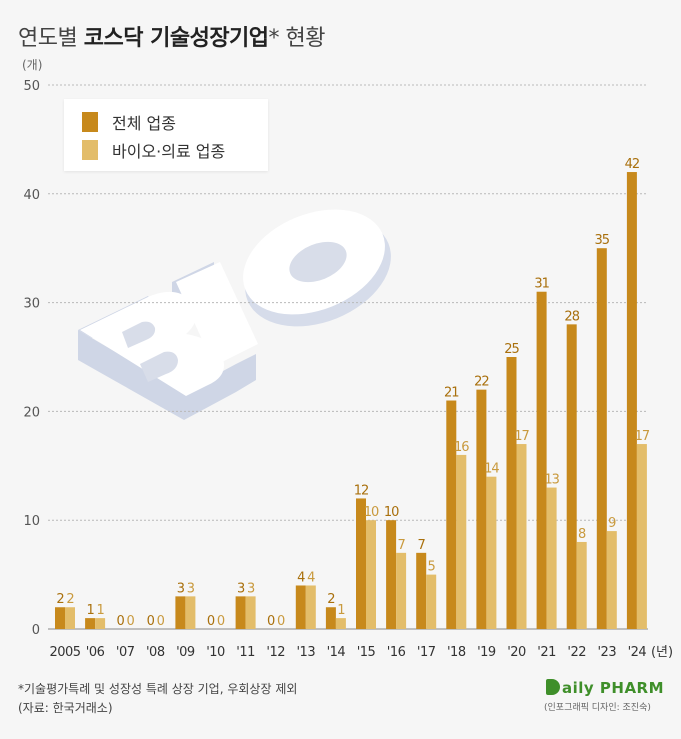 The width and height of the screenshot is (681, 739). I want to click on x-tick-label: '11, so click(245, 652).